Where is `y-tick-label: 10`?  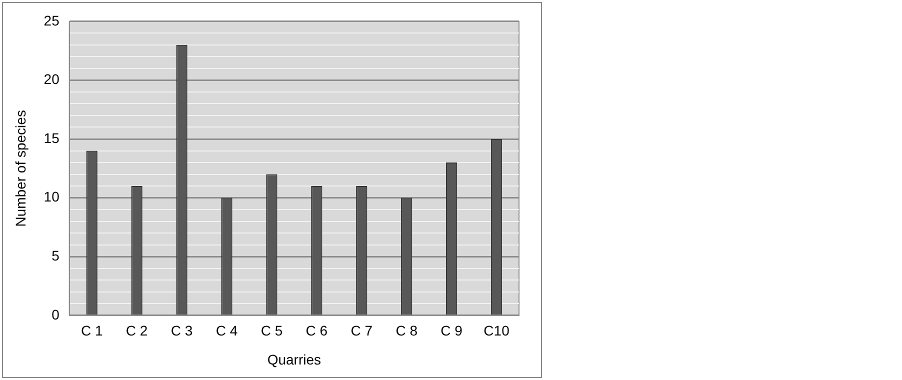 y-tick-label: 10 is located at coordinates (52, 196).